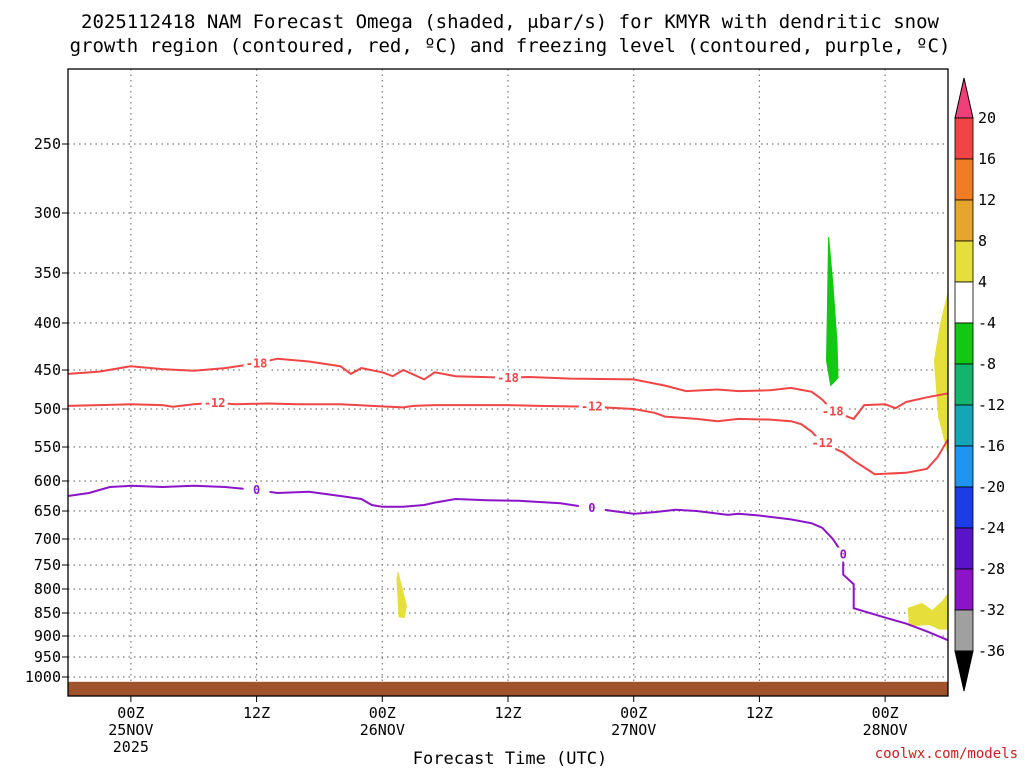 The width and height of the screenshot is (1024, 768). I want to click on x-axis-label: Forecast Time (UTC), so click(510, 758).